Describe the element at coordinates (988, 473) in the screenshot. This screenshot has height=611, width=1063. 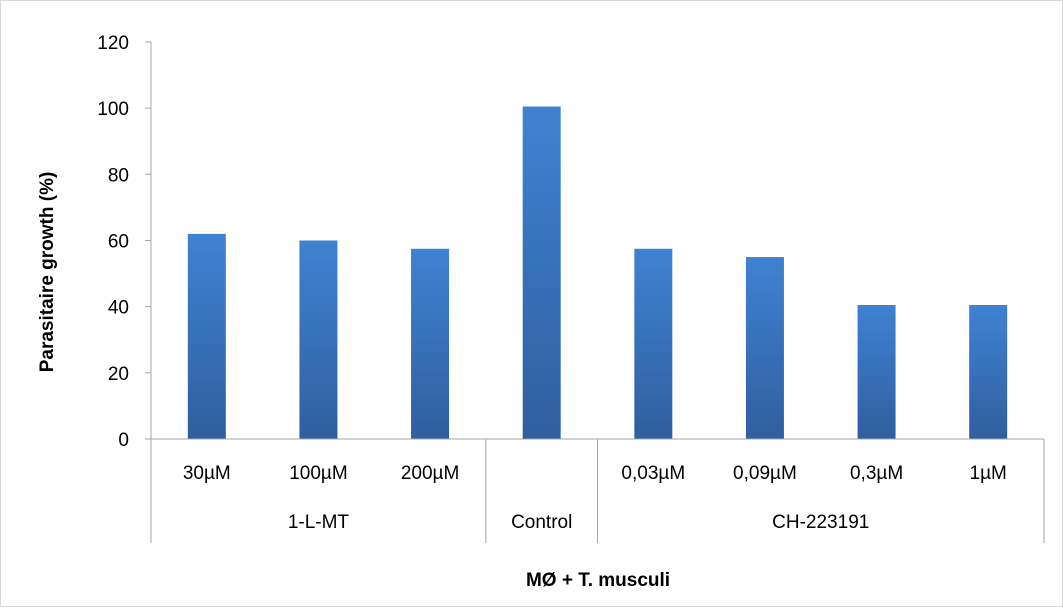
I see `category-label-7: 1µM` at that location.